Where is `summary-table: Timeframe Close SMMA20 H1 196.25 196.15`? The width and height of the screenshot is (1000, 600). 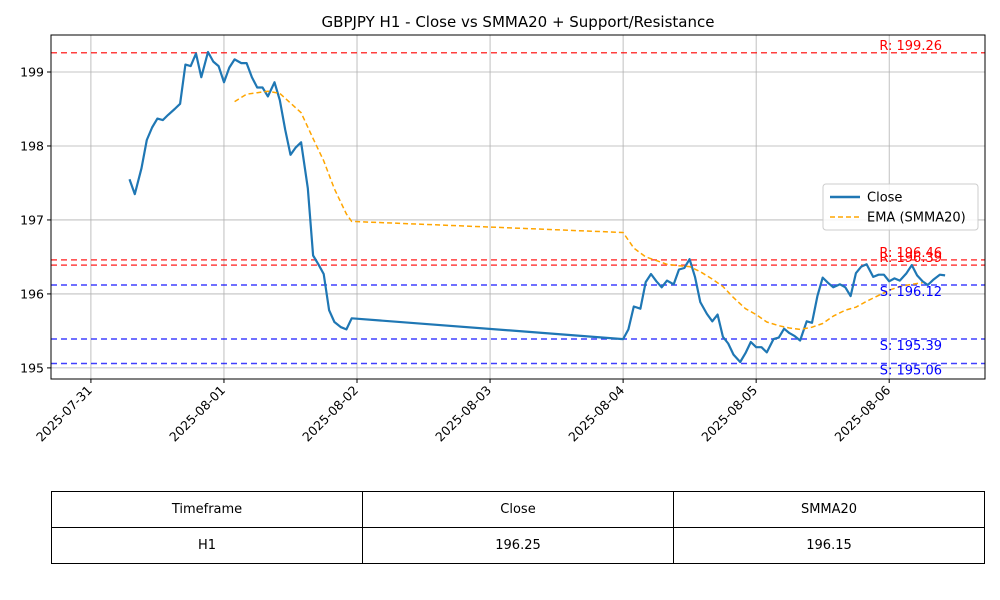 summary-table: Timeframe Close SMMA20 H1 196.25 196.15 is located at coordinates (518, 527).